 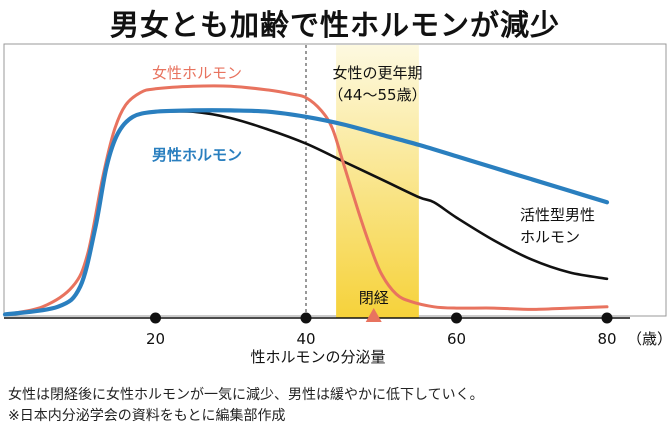 I want to click on band-label-line1: 女性の更年期, so click(x=377, y=73).